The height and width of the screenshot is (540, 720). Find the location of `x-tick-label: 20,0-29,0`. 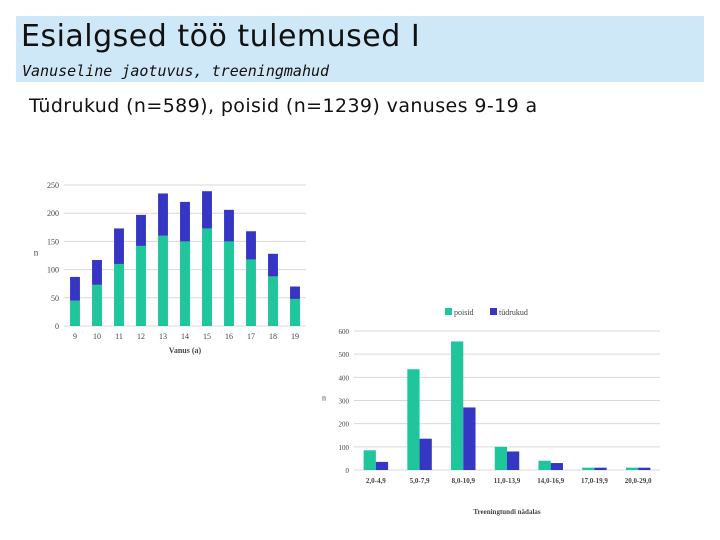

x-tick-label: 20,0-29,0 is located at coordinates (638, 481).